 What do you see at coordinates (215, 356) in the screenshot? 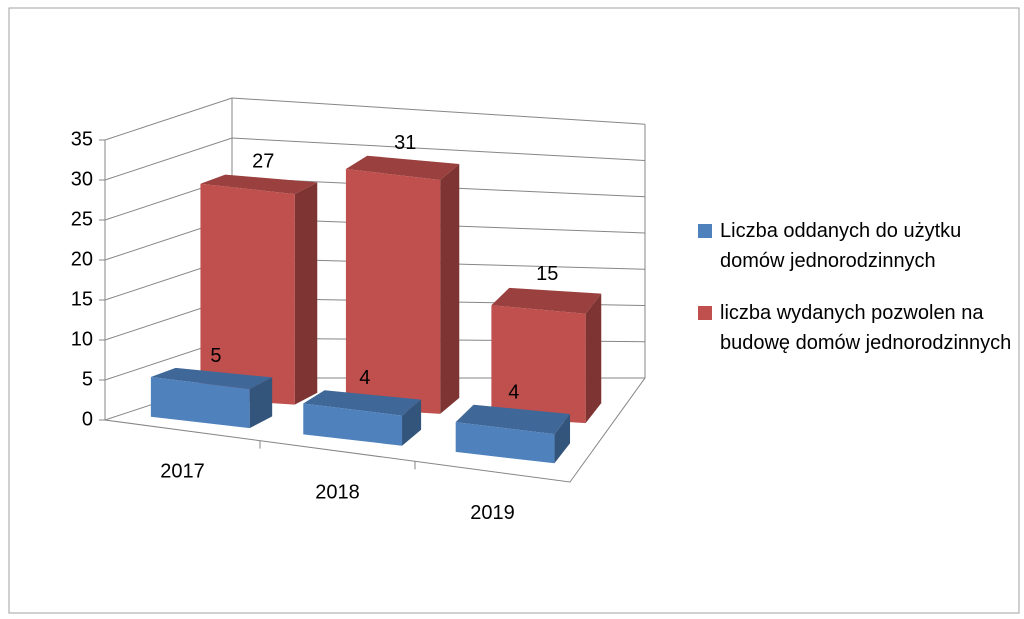
I see `data-label: 5` at bounding box center [215, 356].